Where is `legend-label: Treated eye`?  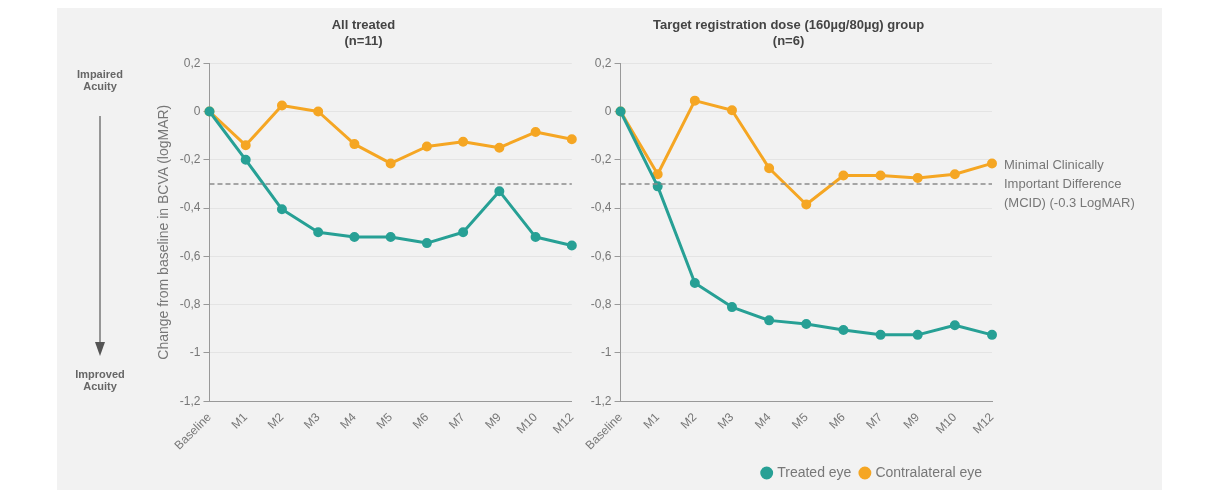
legend-label: Treated eye is located at coordinates (814, 471).